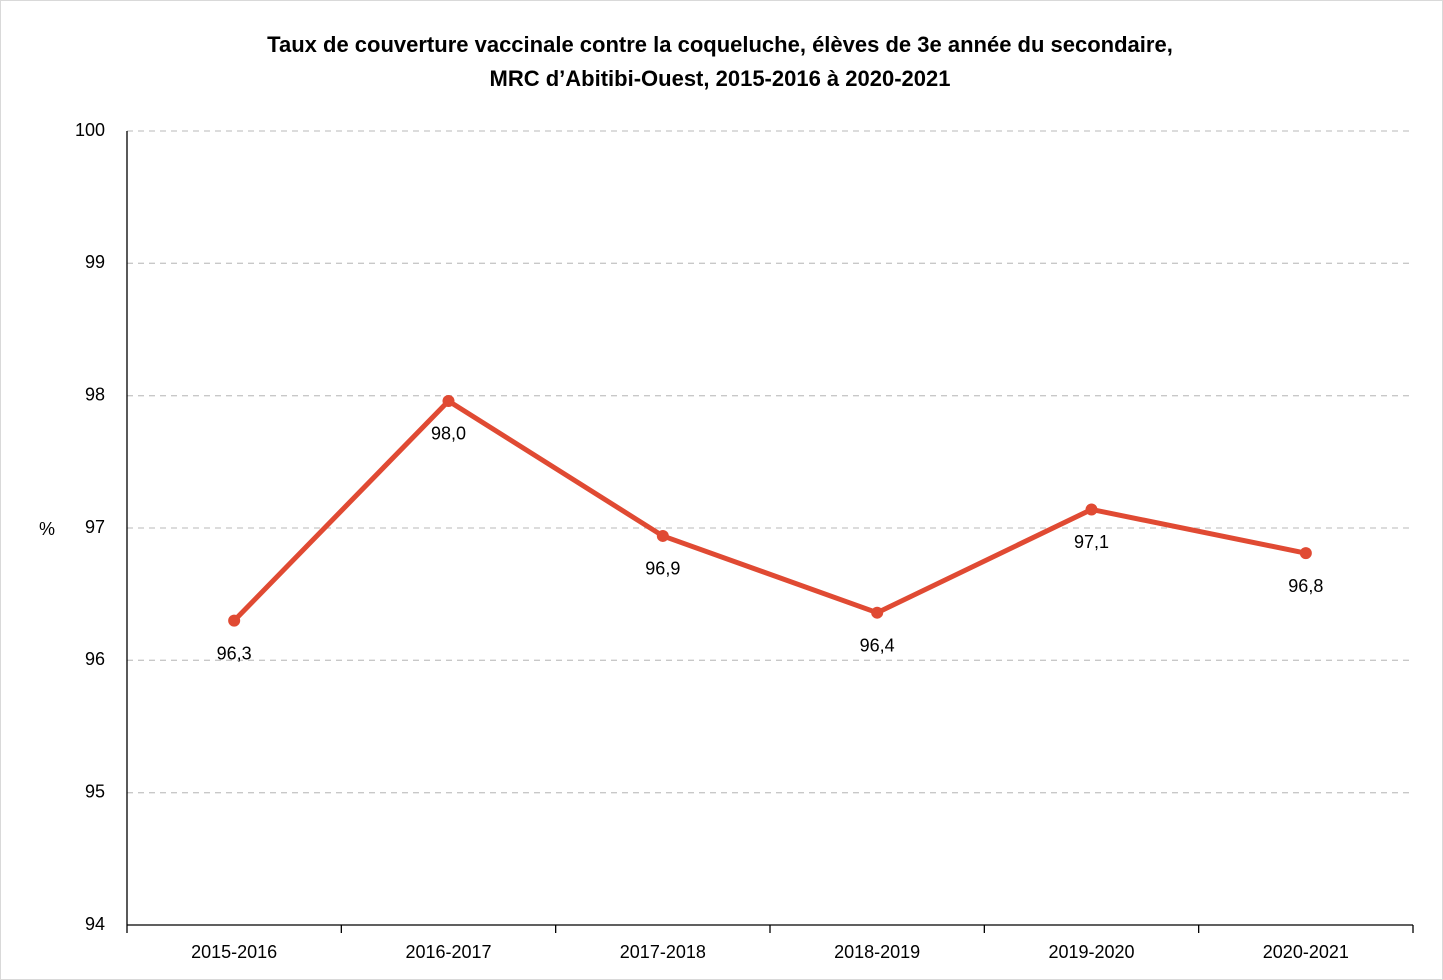  What do you see at coordinates (234, 952) in the screenshot?
I see `x-tick-label: 2015-2016` at bounding box center [234, 952].